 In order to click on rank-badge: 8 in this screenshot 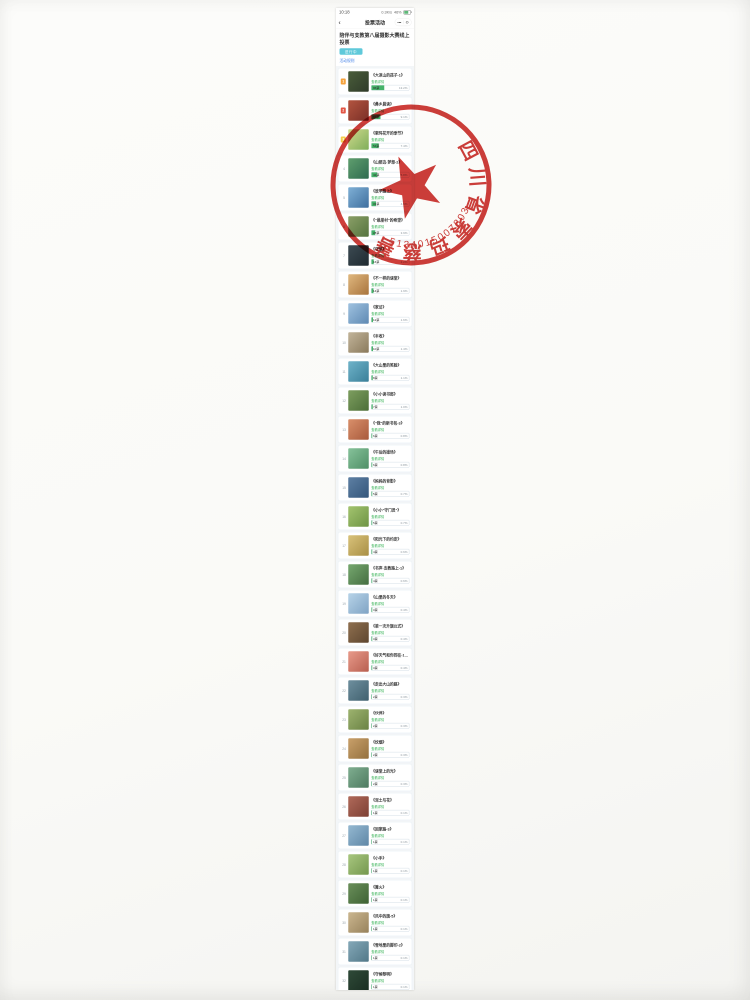, I will do `click(344, 284)`.